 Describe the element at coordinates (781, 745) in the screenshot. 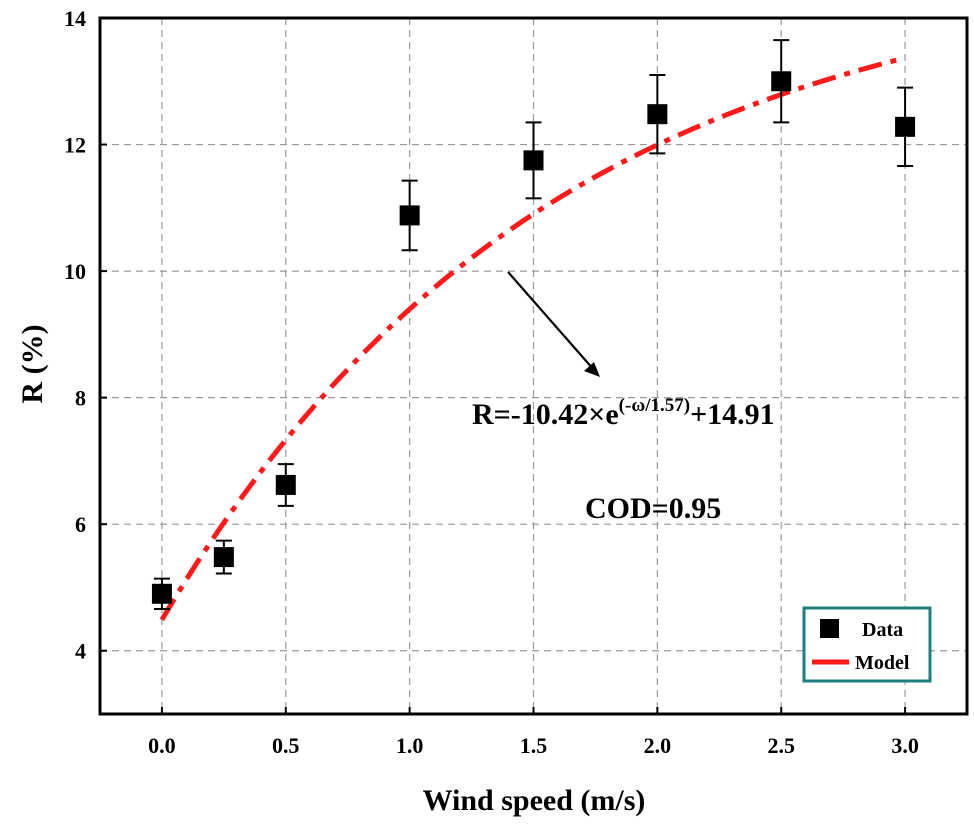

I see `x-tick-label: 2.5` at that location.